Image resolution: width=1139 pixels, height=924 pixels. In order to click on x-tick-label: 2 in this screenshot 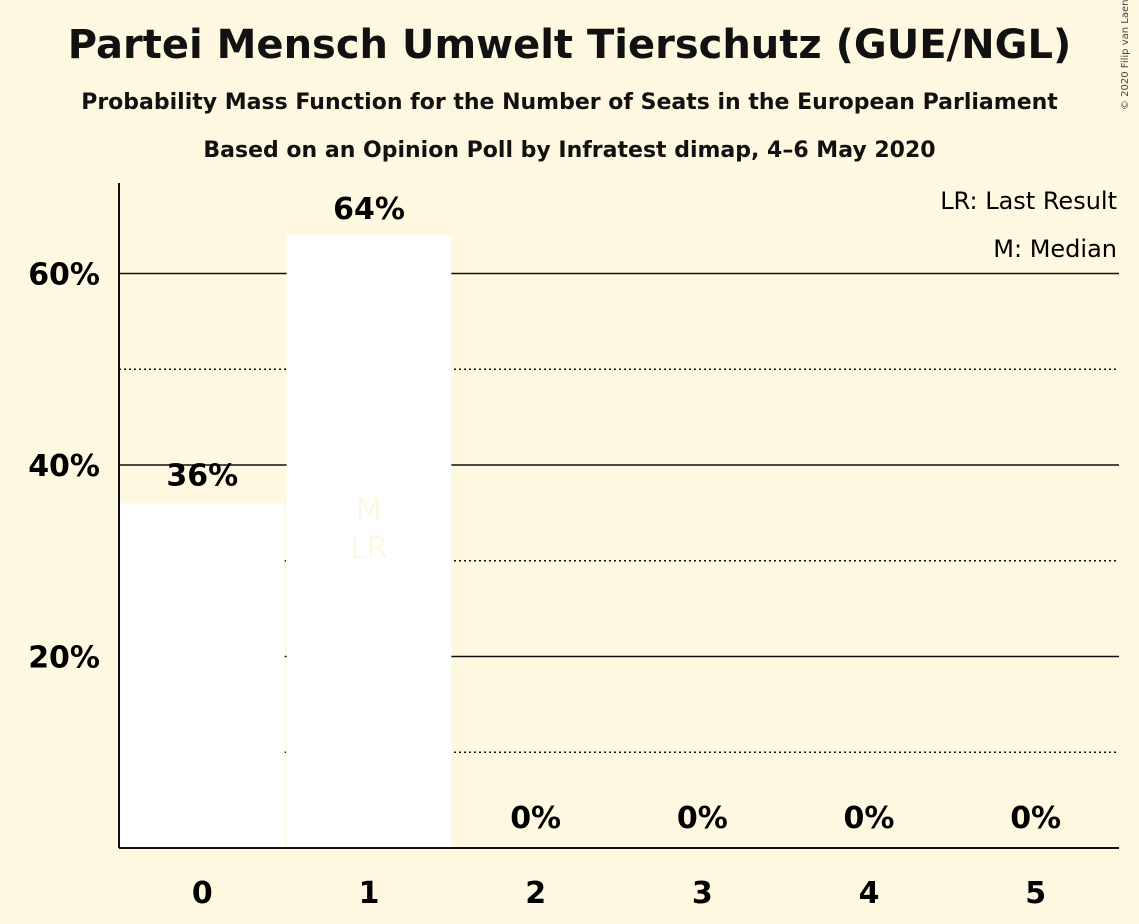, I will do `click(535, 893)`.